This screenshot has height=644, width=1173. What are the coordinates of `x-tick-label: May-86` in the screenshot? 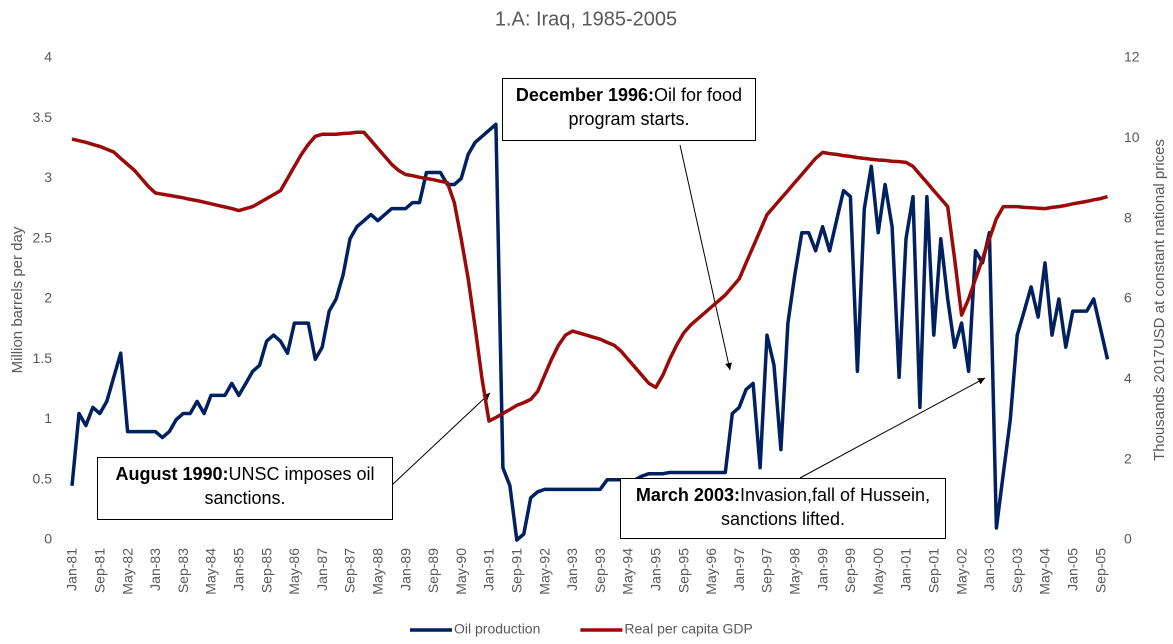 It's located at (294, 571).